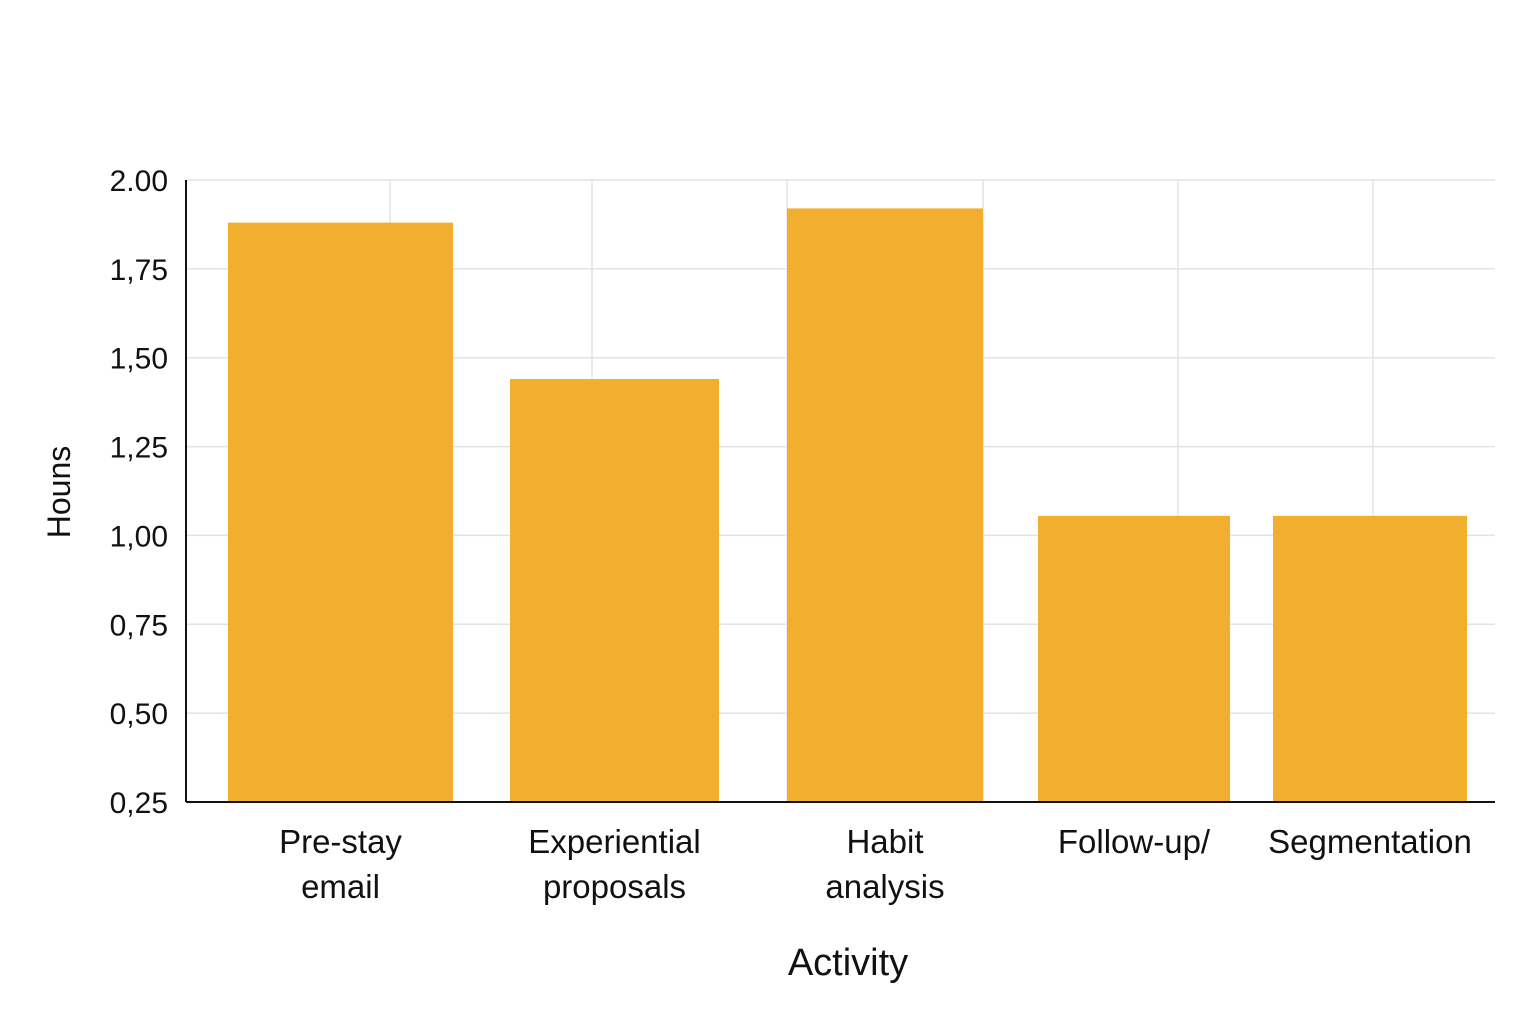 Image resolution: width=1536 pixels, height=1024 pixels. What do you see at coordinates (1134, 841) in the screenshot?
I see `x-tick-label: Follow-up/` at bounding box center [1134, 841].